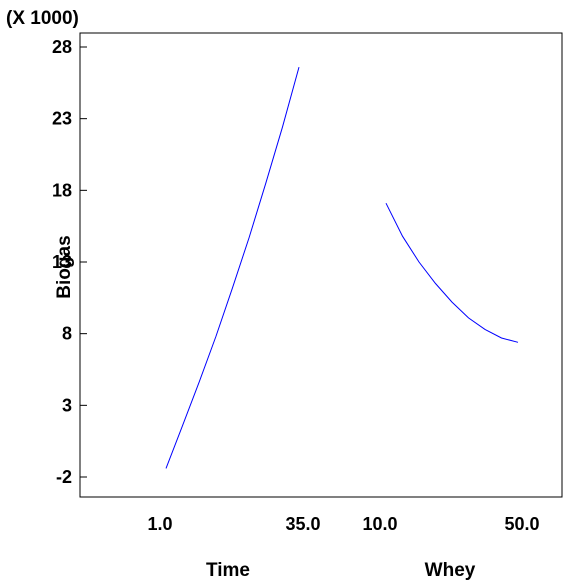 This screenshot has width=578, height=582. I want to click on x-axis-title: Time, so click(228, 570).